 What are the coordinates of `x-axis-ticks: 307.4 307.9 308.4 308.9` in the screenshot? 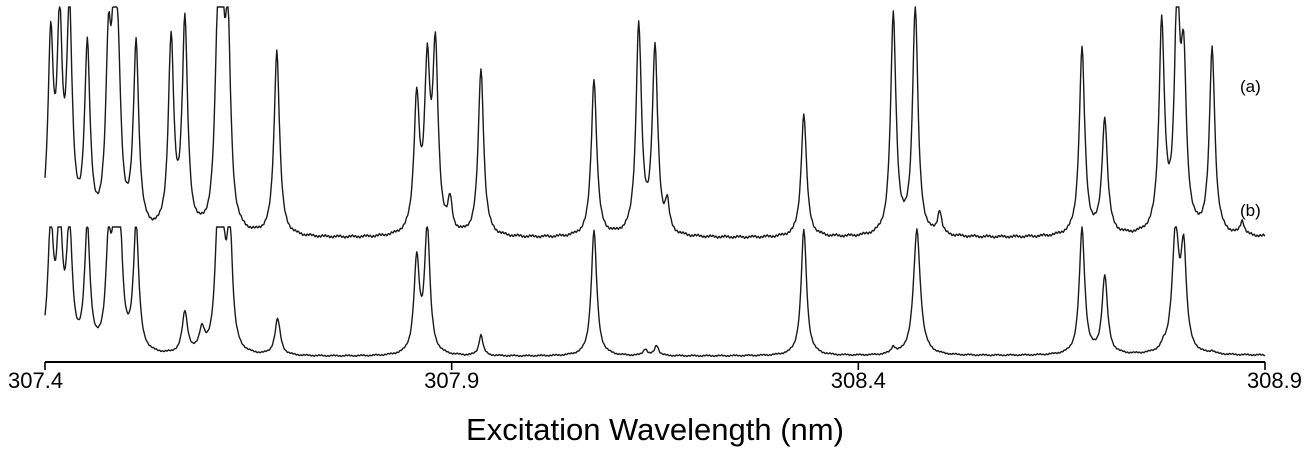 It's located at (655, 377).